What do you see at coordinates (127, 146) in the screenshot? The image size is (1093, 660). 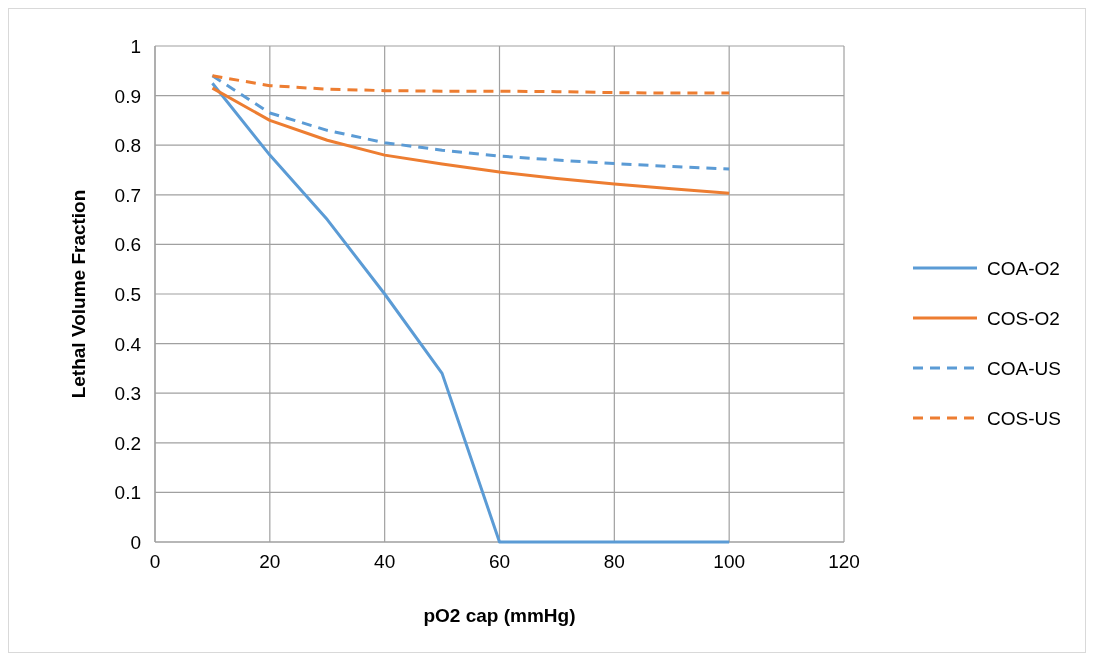 I see `y-tick-label: 0.8` at bounding box center [127, 146].